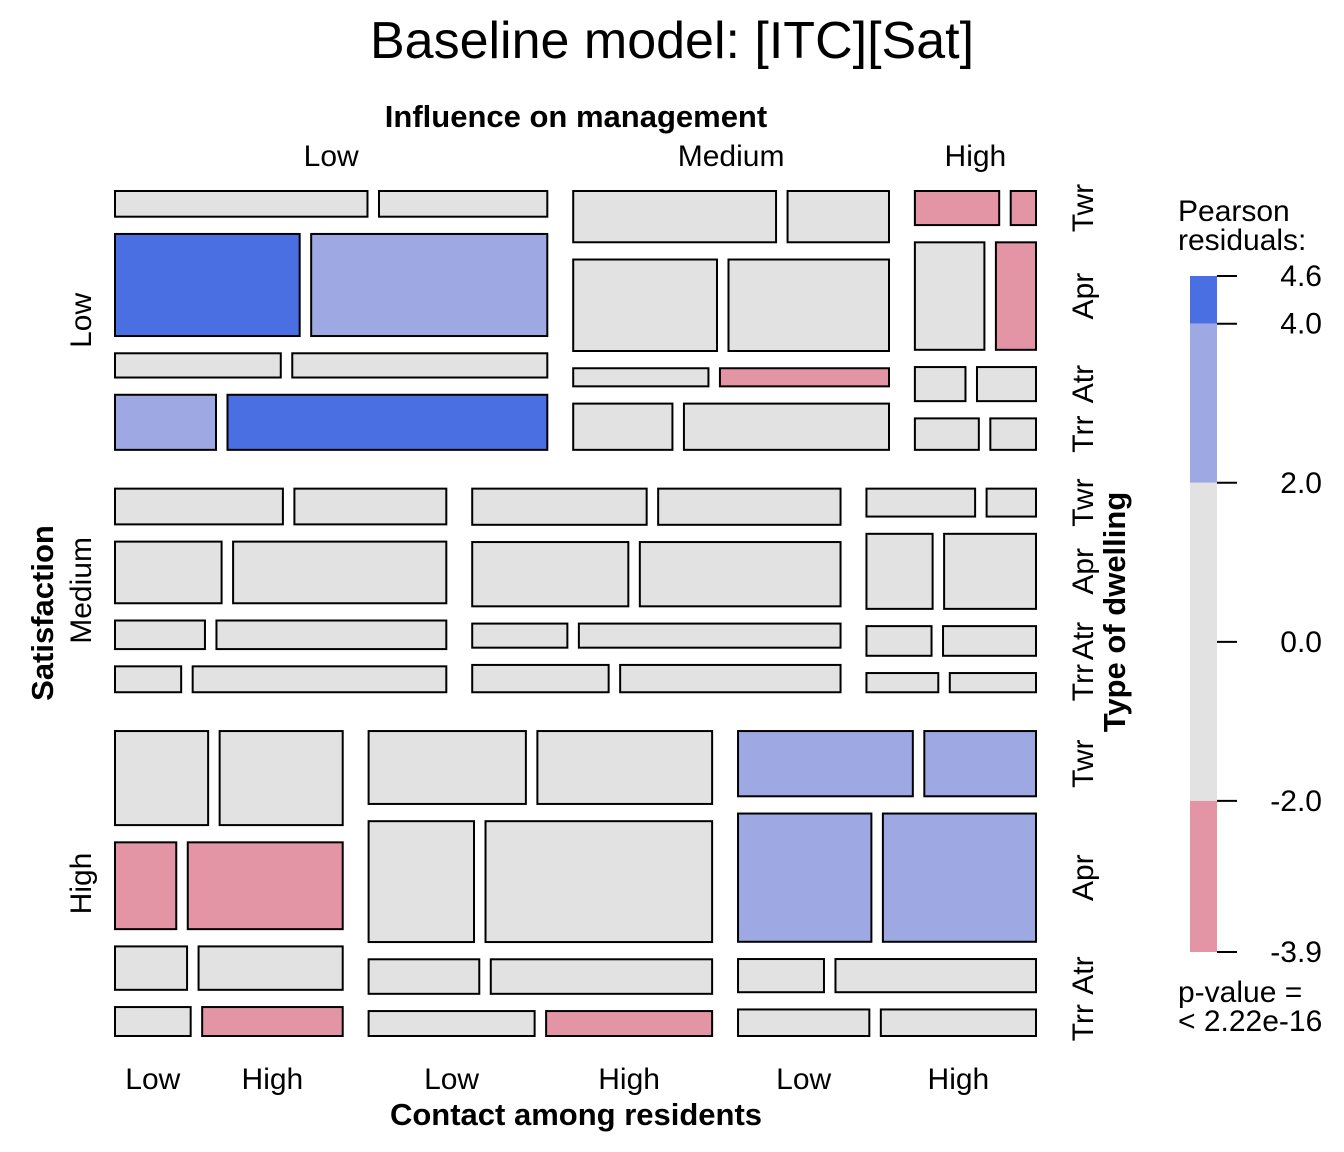 This screenshot has height=1152, width=1344. What do you see at coordinates (331, 156) in the screenshot?
I see `influence-level-label: Low` at bounding box center [331, 156].